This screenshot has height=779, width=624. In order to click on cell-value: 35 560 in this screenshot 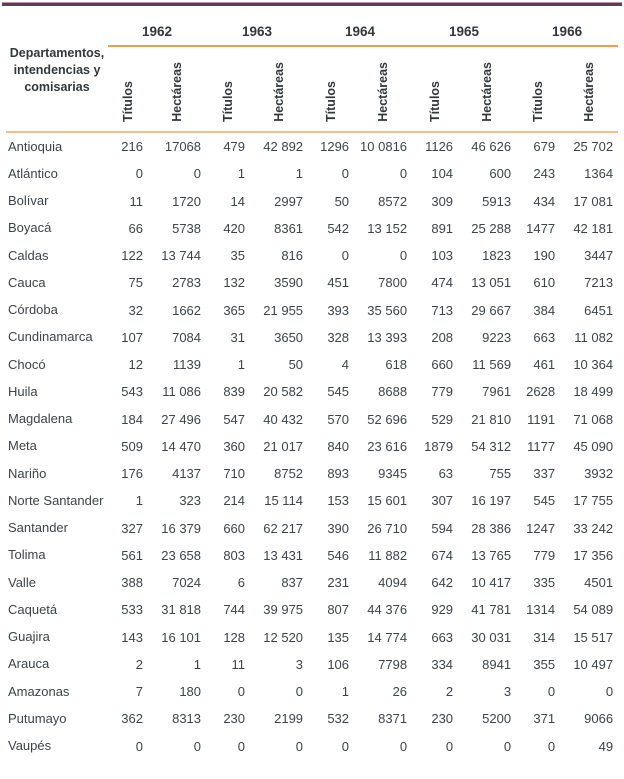, I will do `click(387, 310)`.